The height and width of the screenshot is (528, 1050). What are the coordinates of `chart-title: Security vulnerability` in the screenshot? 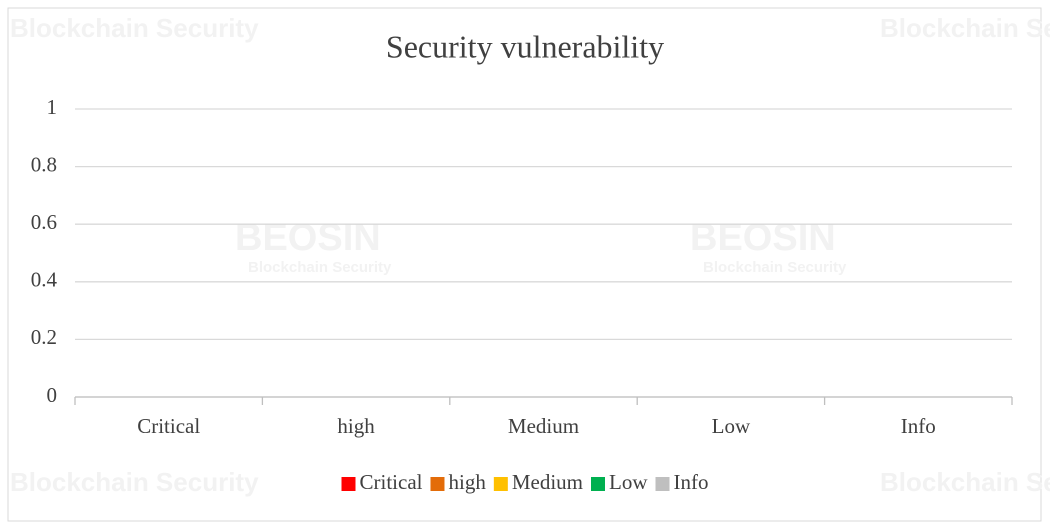 It's located at (525, 46).